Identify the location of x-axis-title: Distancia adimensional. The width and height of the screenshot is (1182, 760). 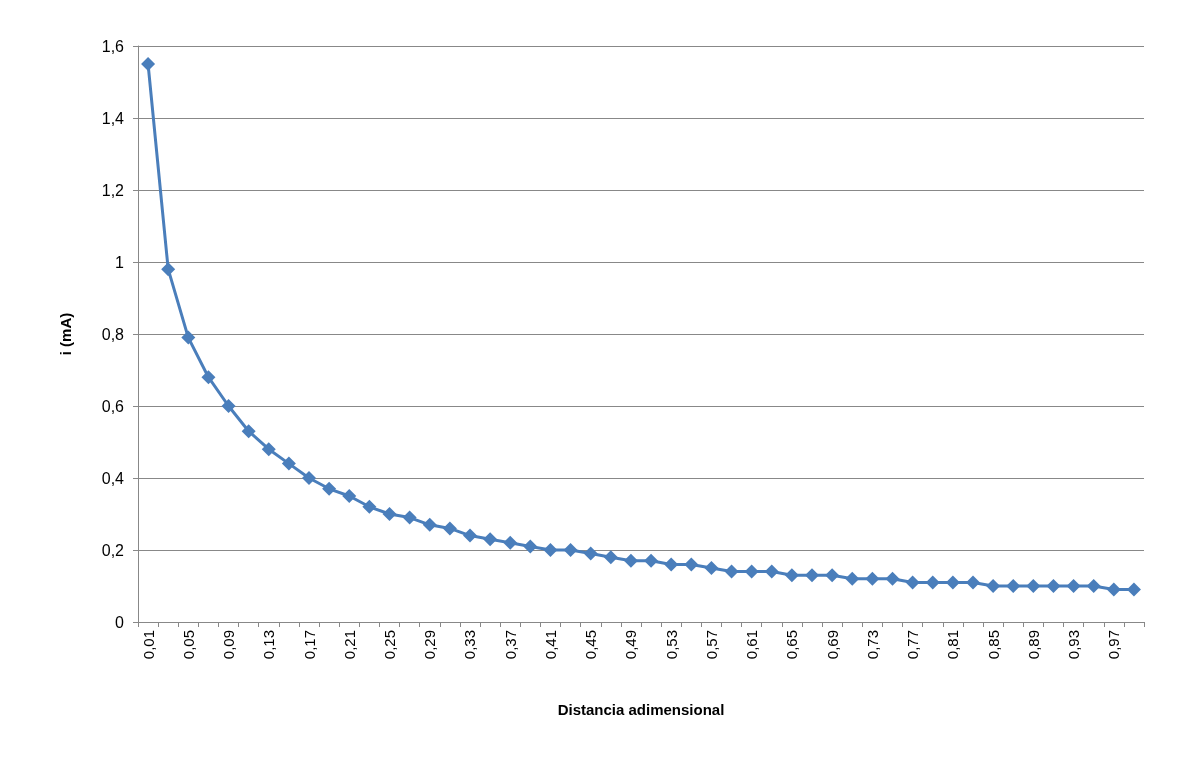
(641, 709).